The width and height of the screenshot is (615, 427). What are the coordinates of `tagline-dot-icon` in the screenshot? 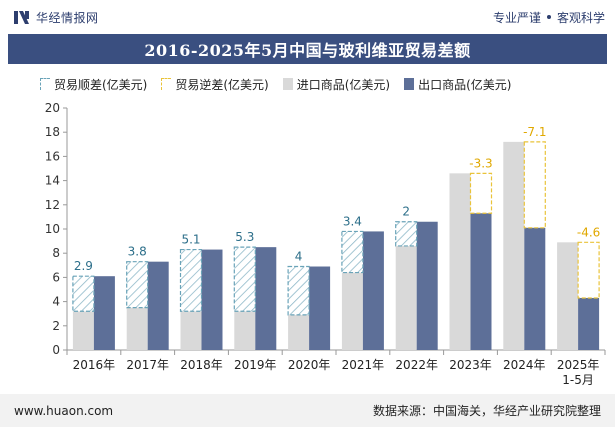 It's located at (548, 17).